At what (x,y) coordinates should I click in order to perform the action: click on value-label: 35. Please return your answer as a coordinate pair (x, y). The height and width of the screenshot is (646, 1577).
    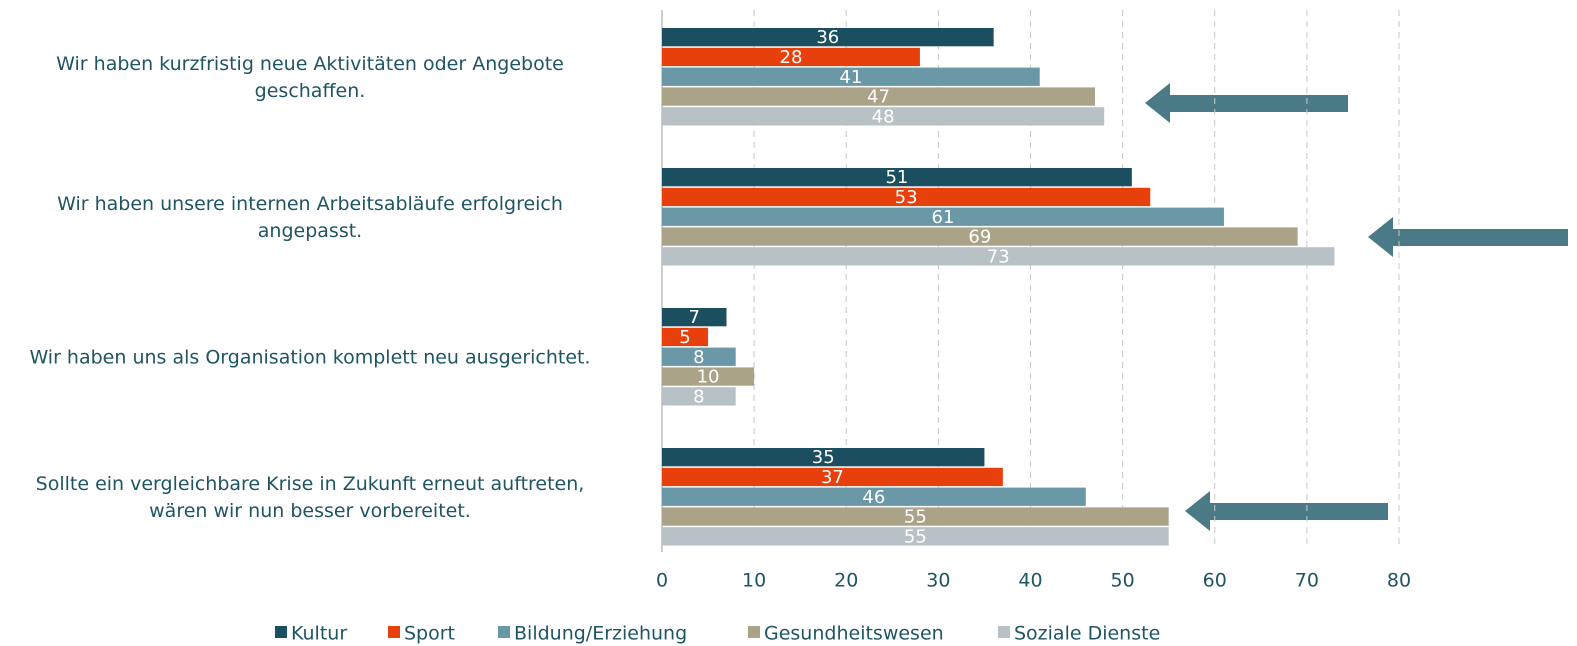
    Looking at the image, I should click on (823, 457).